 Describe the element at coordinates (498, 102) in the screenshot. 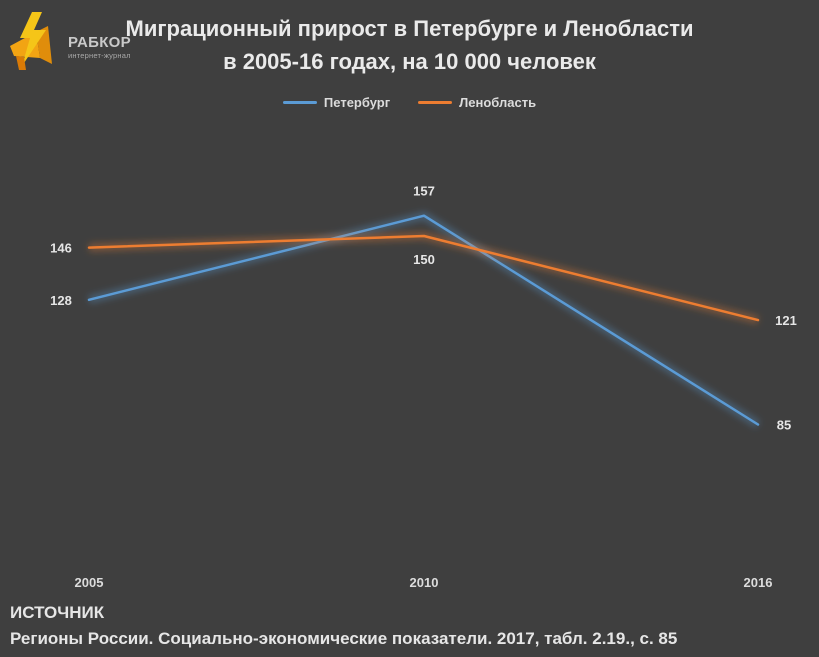

I see `legend-label-series-1: Ленобласть` at that location.